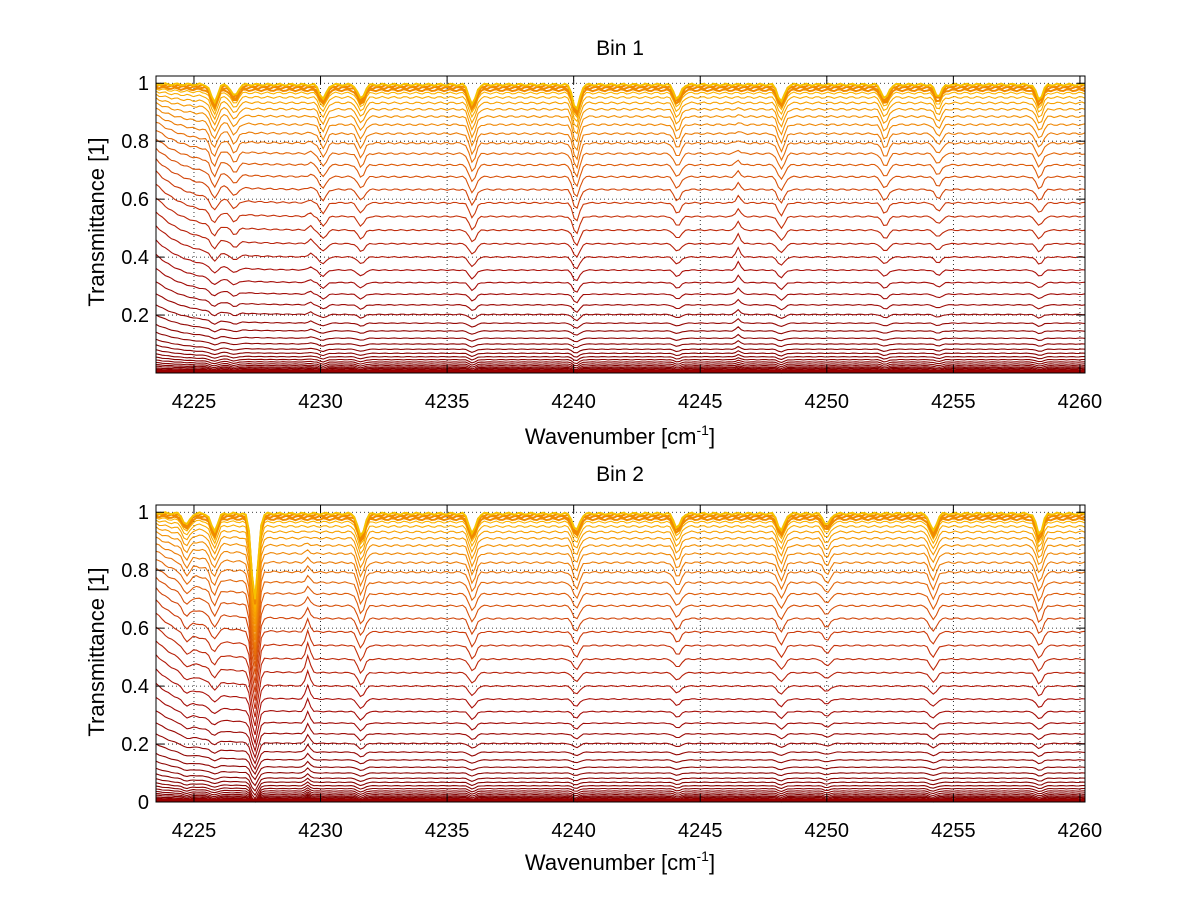  I want to click on chart-title: Bin 2, so click(620, 474).